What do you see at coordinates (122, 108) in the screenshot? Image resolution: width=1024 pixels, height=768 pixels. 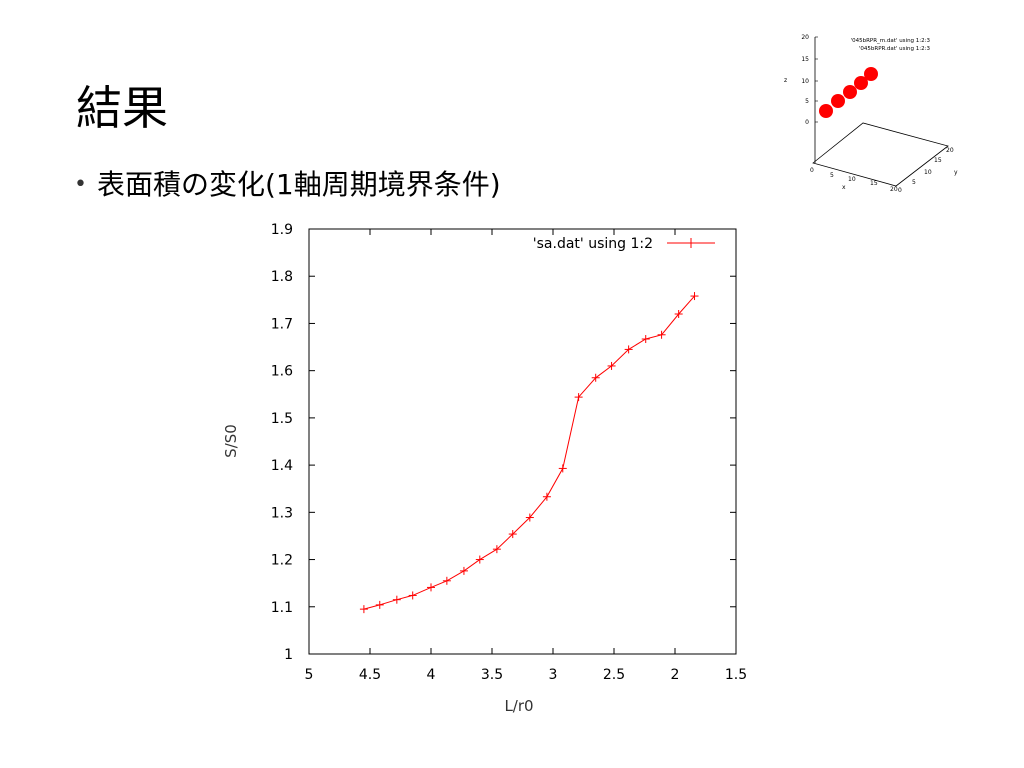 I see `slide-title: 結果` at bounding box center [122, 108].